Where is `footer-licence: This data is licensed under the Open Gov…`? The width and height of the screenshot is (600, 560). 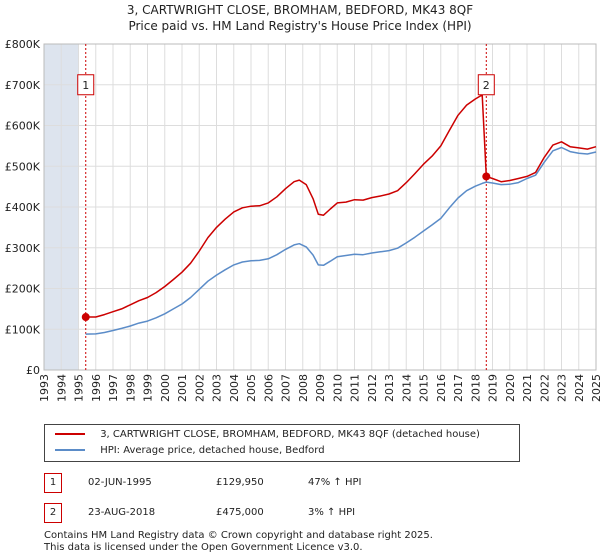
footer-licence: This data is licensed under the Open Gov… is located at coordinates (203, 547).